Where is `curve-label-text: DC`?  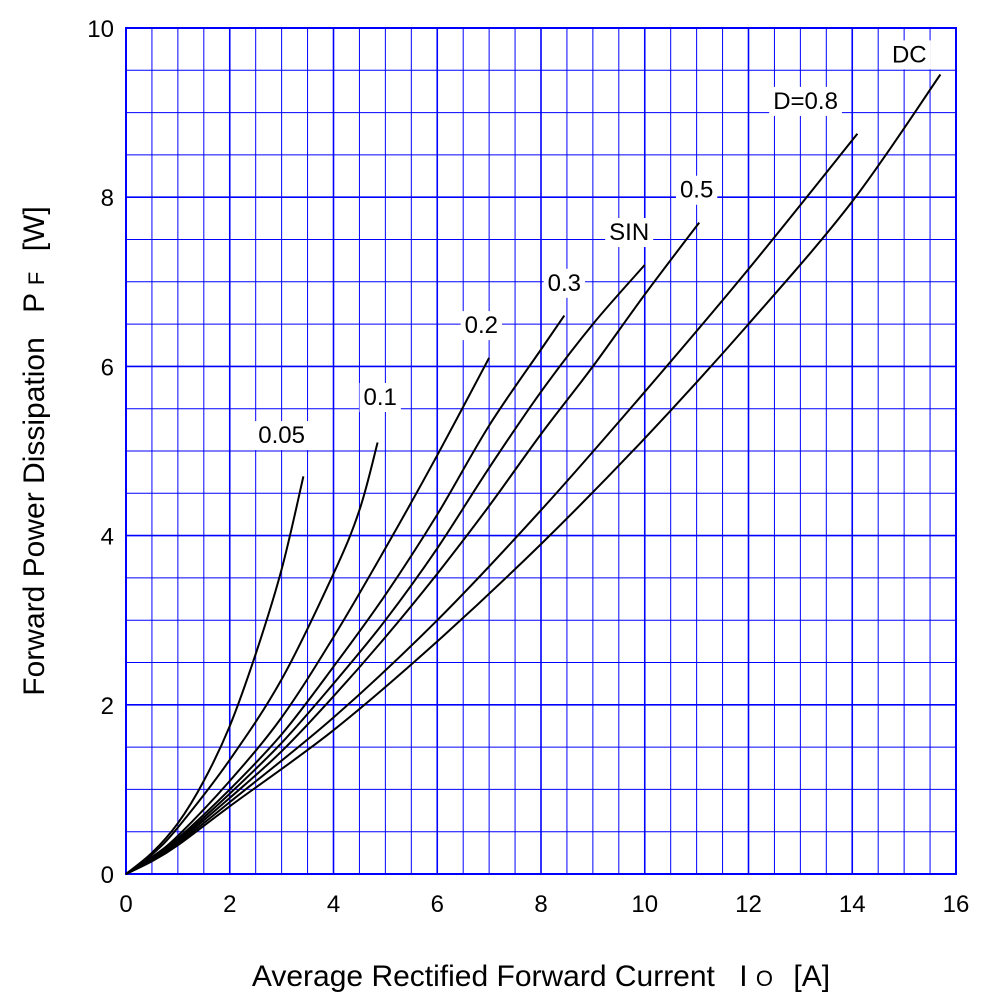 curve-label-text: DC is located at coordinates (909, 54).